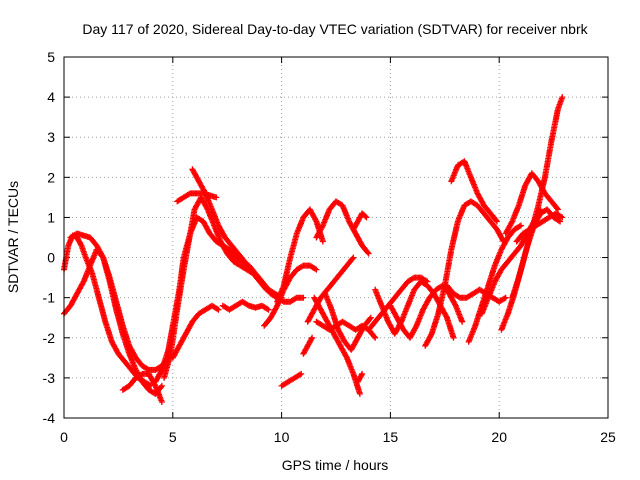 This screenshot has height=480, width=640. What do you see at coordinates (64, 437) in the screenshot?
I see `x-tick-label: 0` at bounding box center [64, 437].